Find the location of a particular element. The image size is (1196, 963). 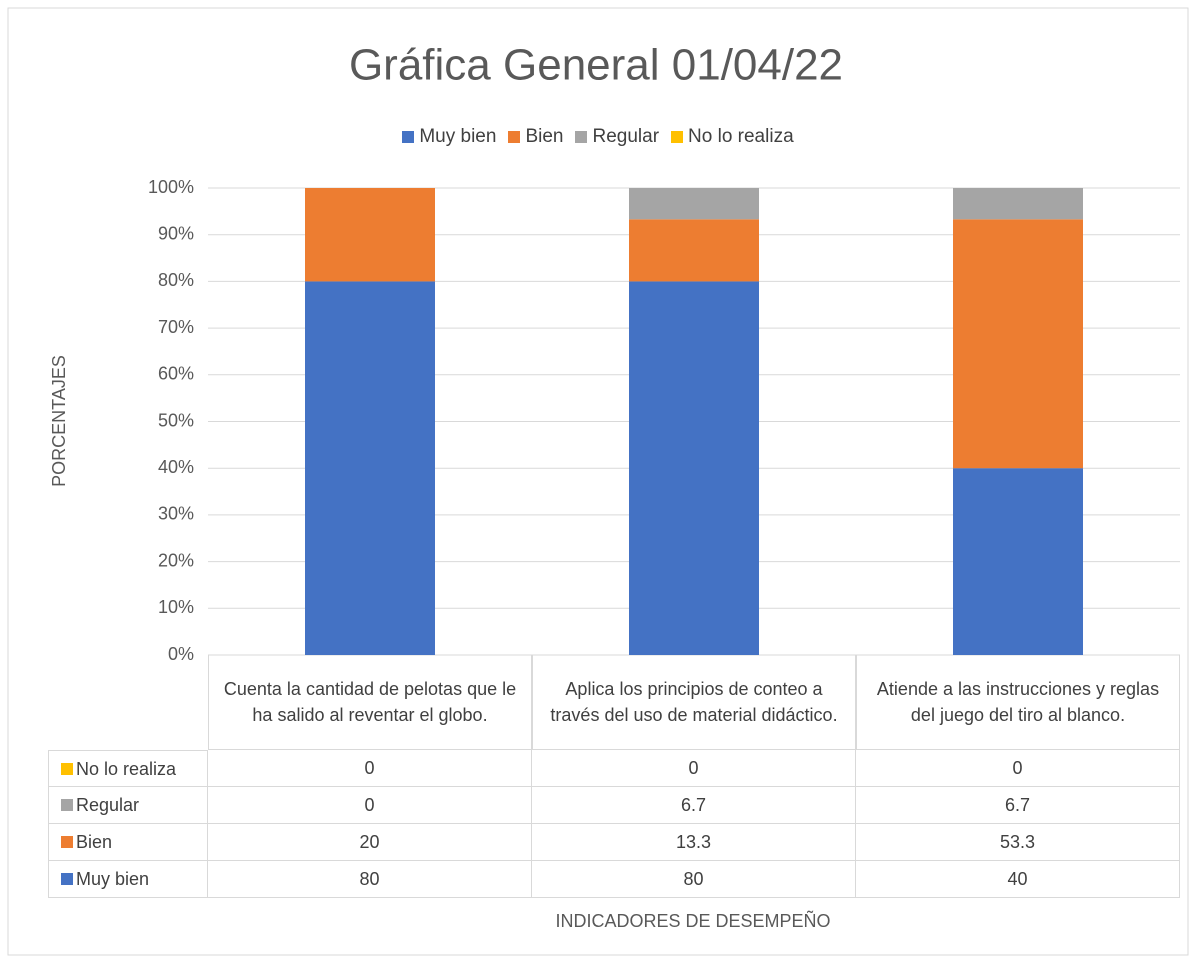

table-row-header: Bien is located at coordinates (128, 842).